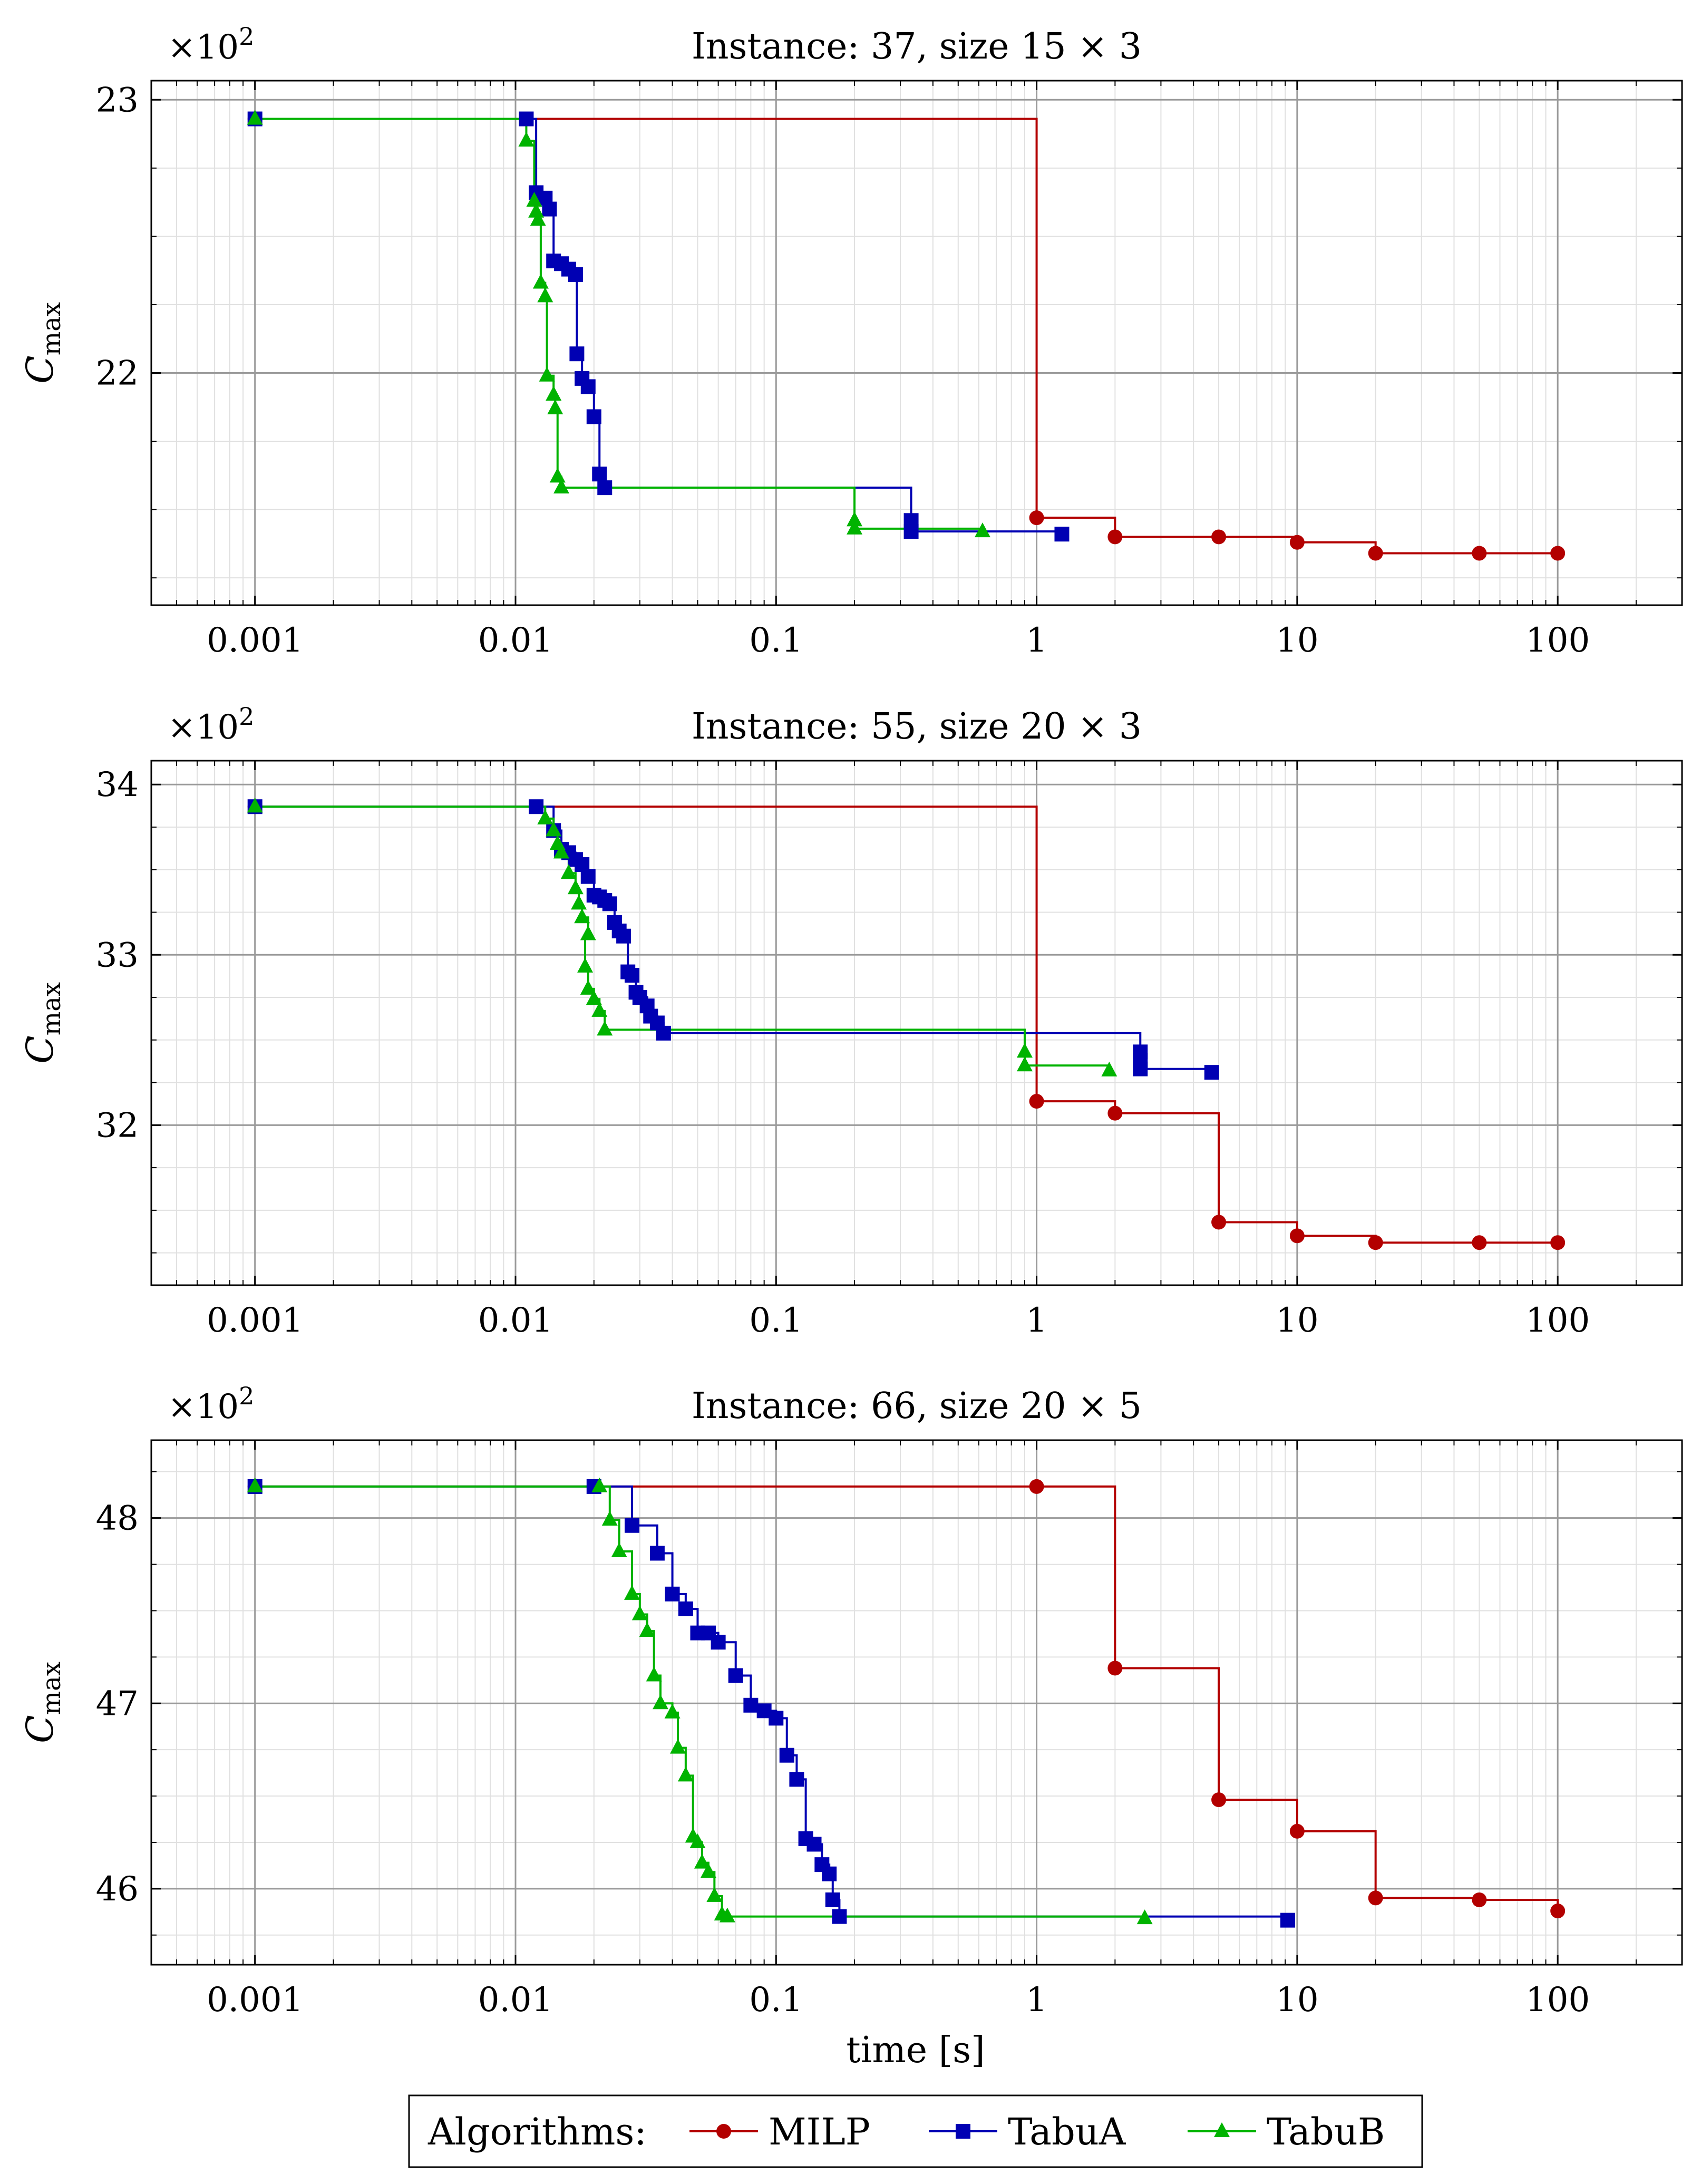  Describe the element at coordinates (917, 46) in the screenshot. I see `chart-title: Instance: 37, size 15 × 3` at that location.